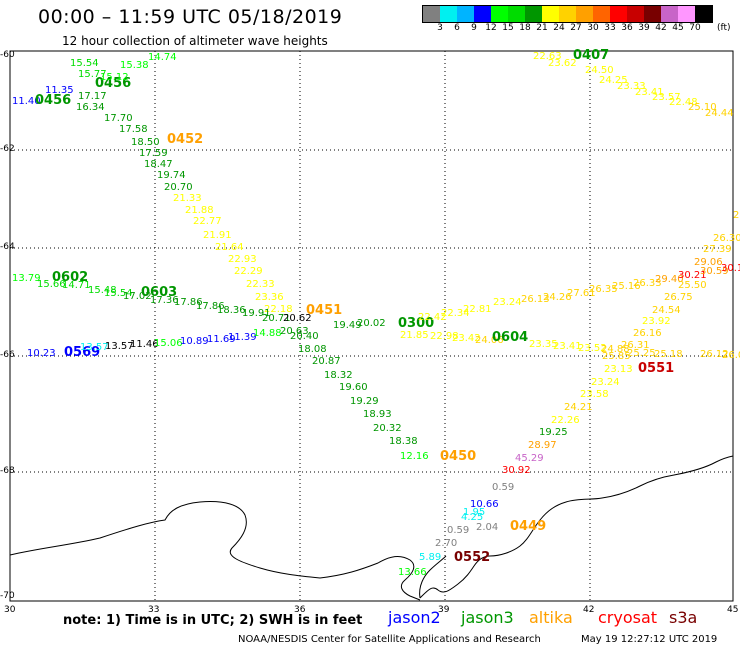 The width and height of the screenshot is (740, 650). I want to click on wave-height-label: 26.0, so click(731, 355).